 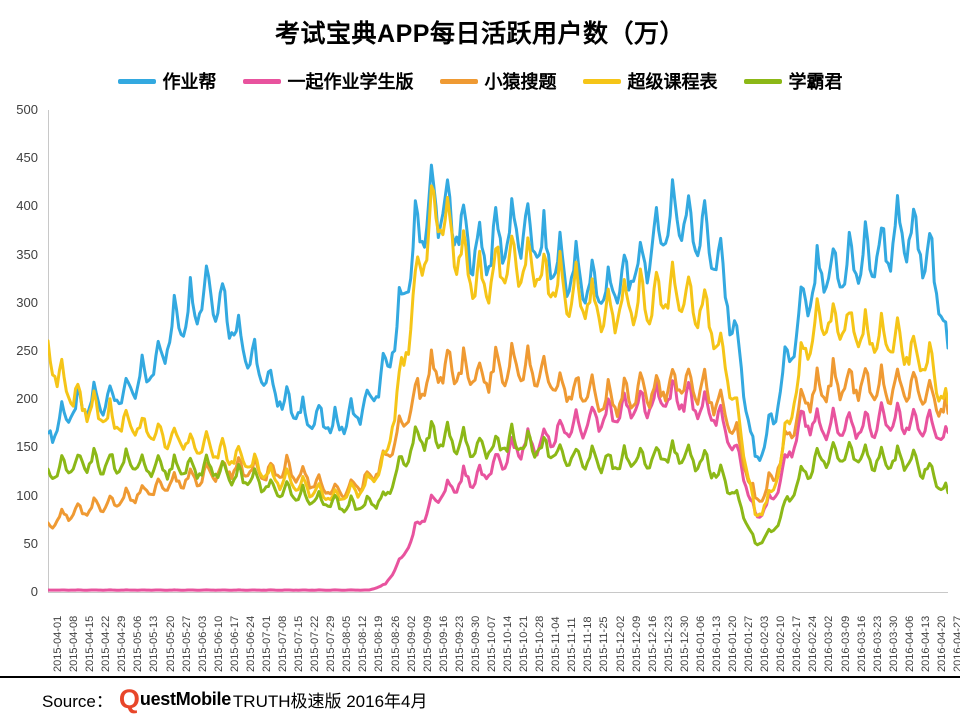 I want to click on x-axis-tick-label: 2015-06-03, so click(x=202, y=643).